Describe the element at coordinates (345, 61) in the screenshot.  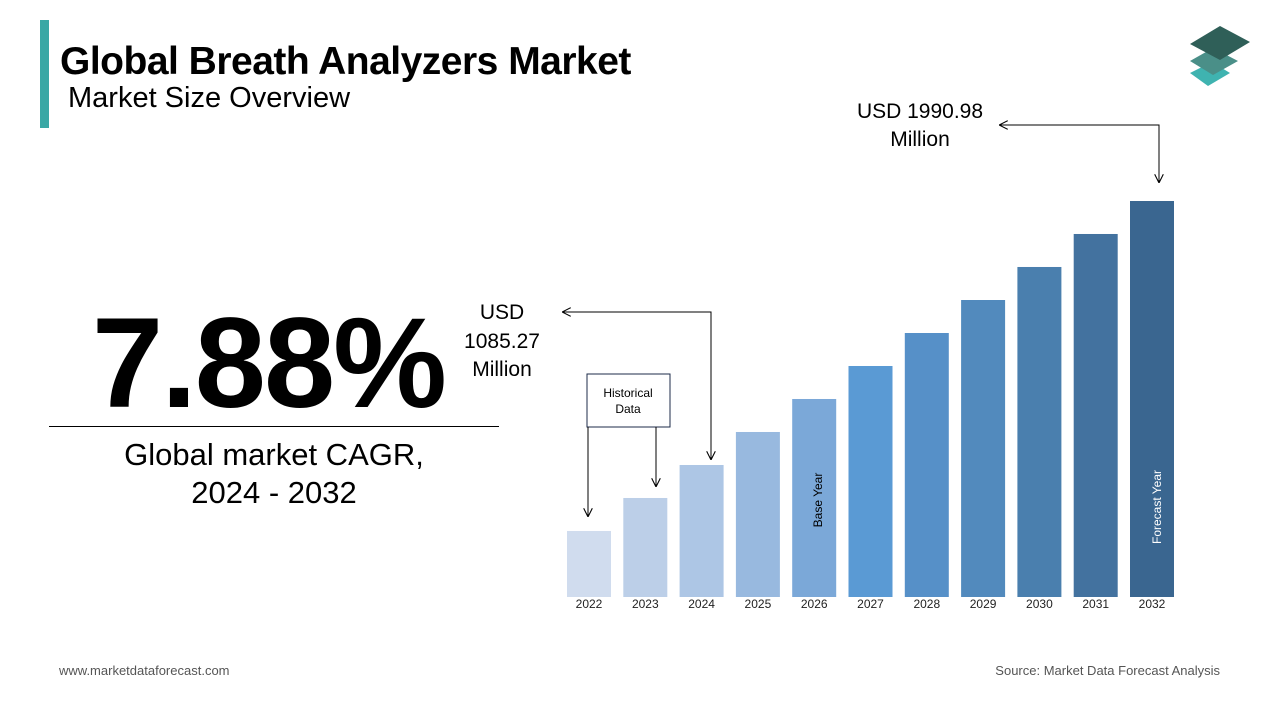
I see `page-title: Global Breath Analyzers Market` at that location.